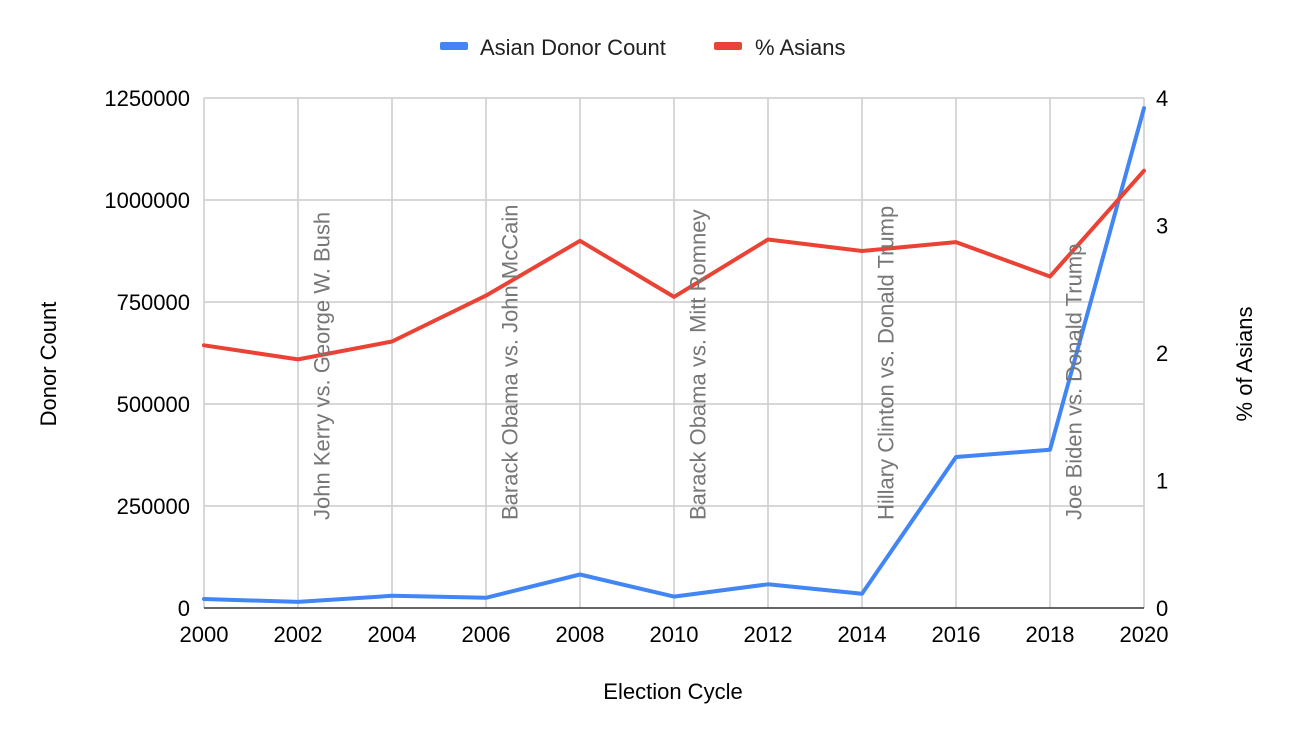 The width and height of the screenshot is (1294, 742). I want to click on annotation-label: Barack Obama vs. Mitt Romney, so click(698, 364).